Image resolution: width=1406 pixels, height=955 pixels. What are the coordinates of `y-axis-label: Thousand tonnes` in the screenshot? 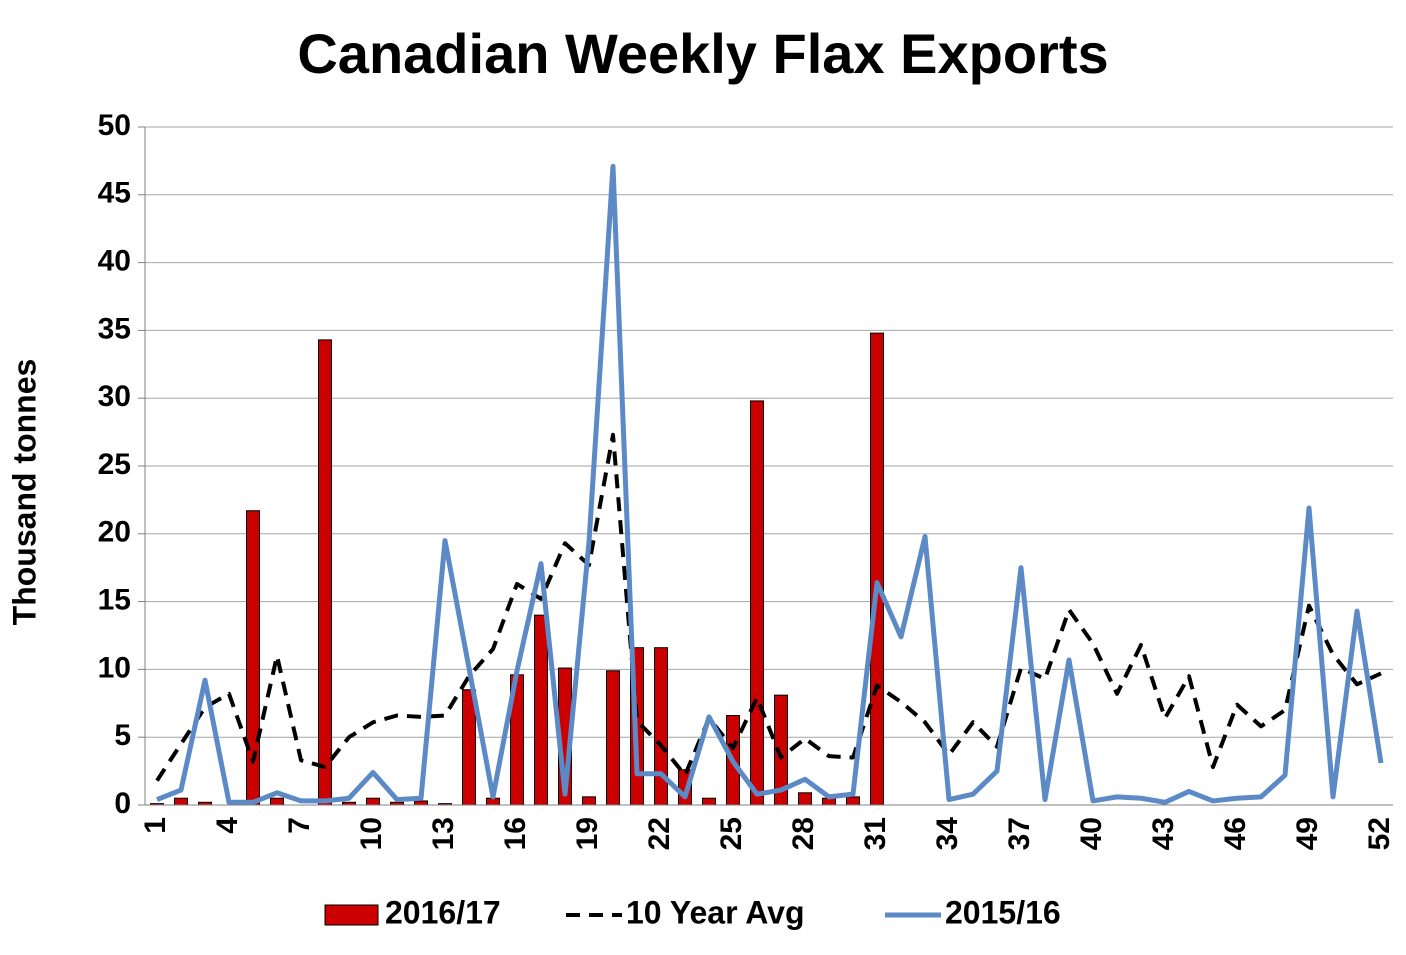 It's located at (24, 492).